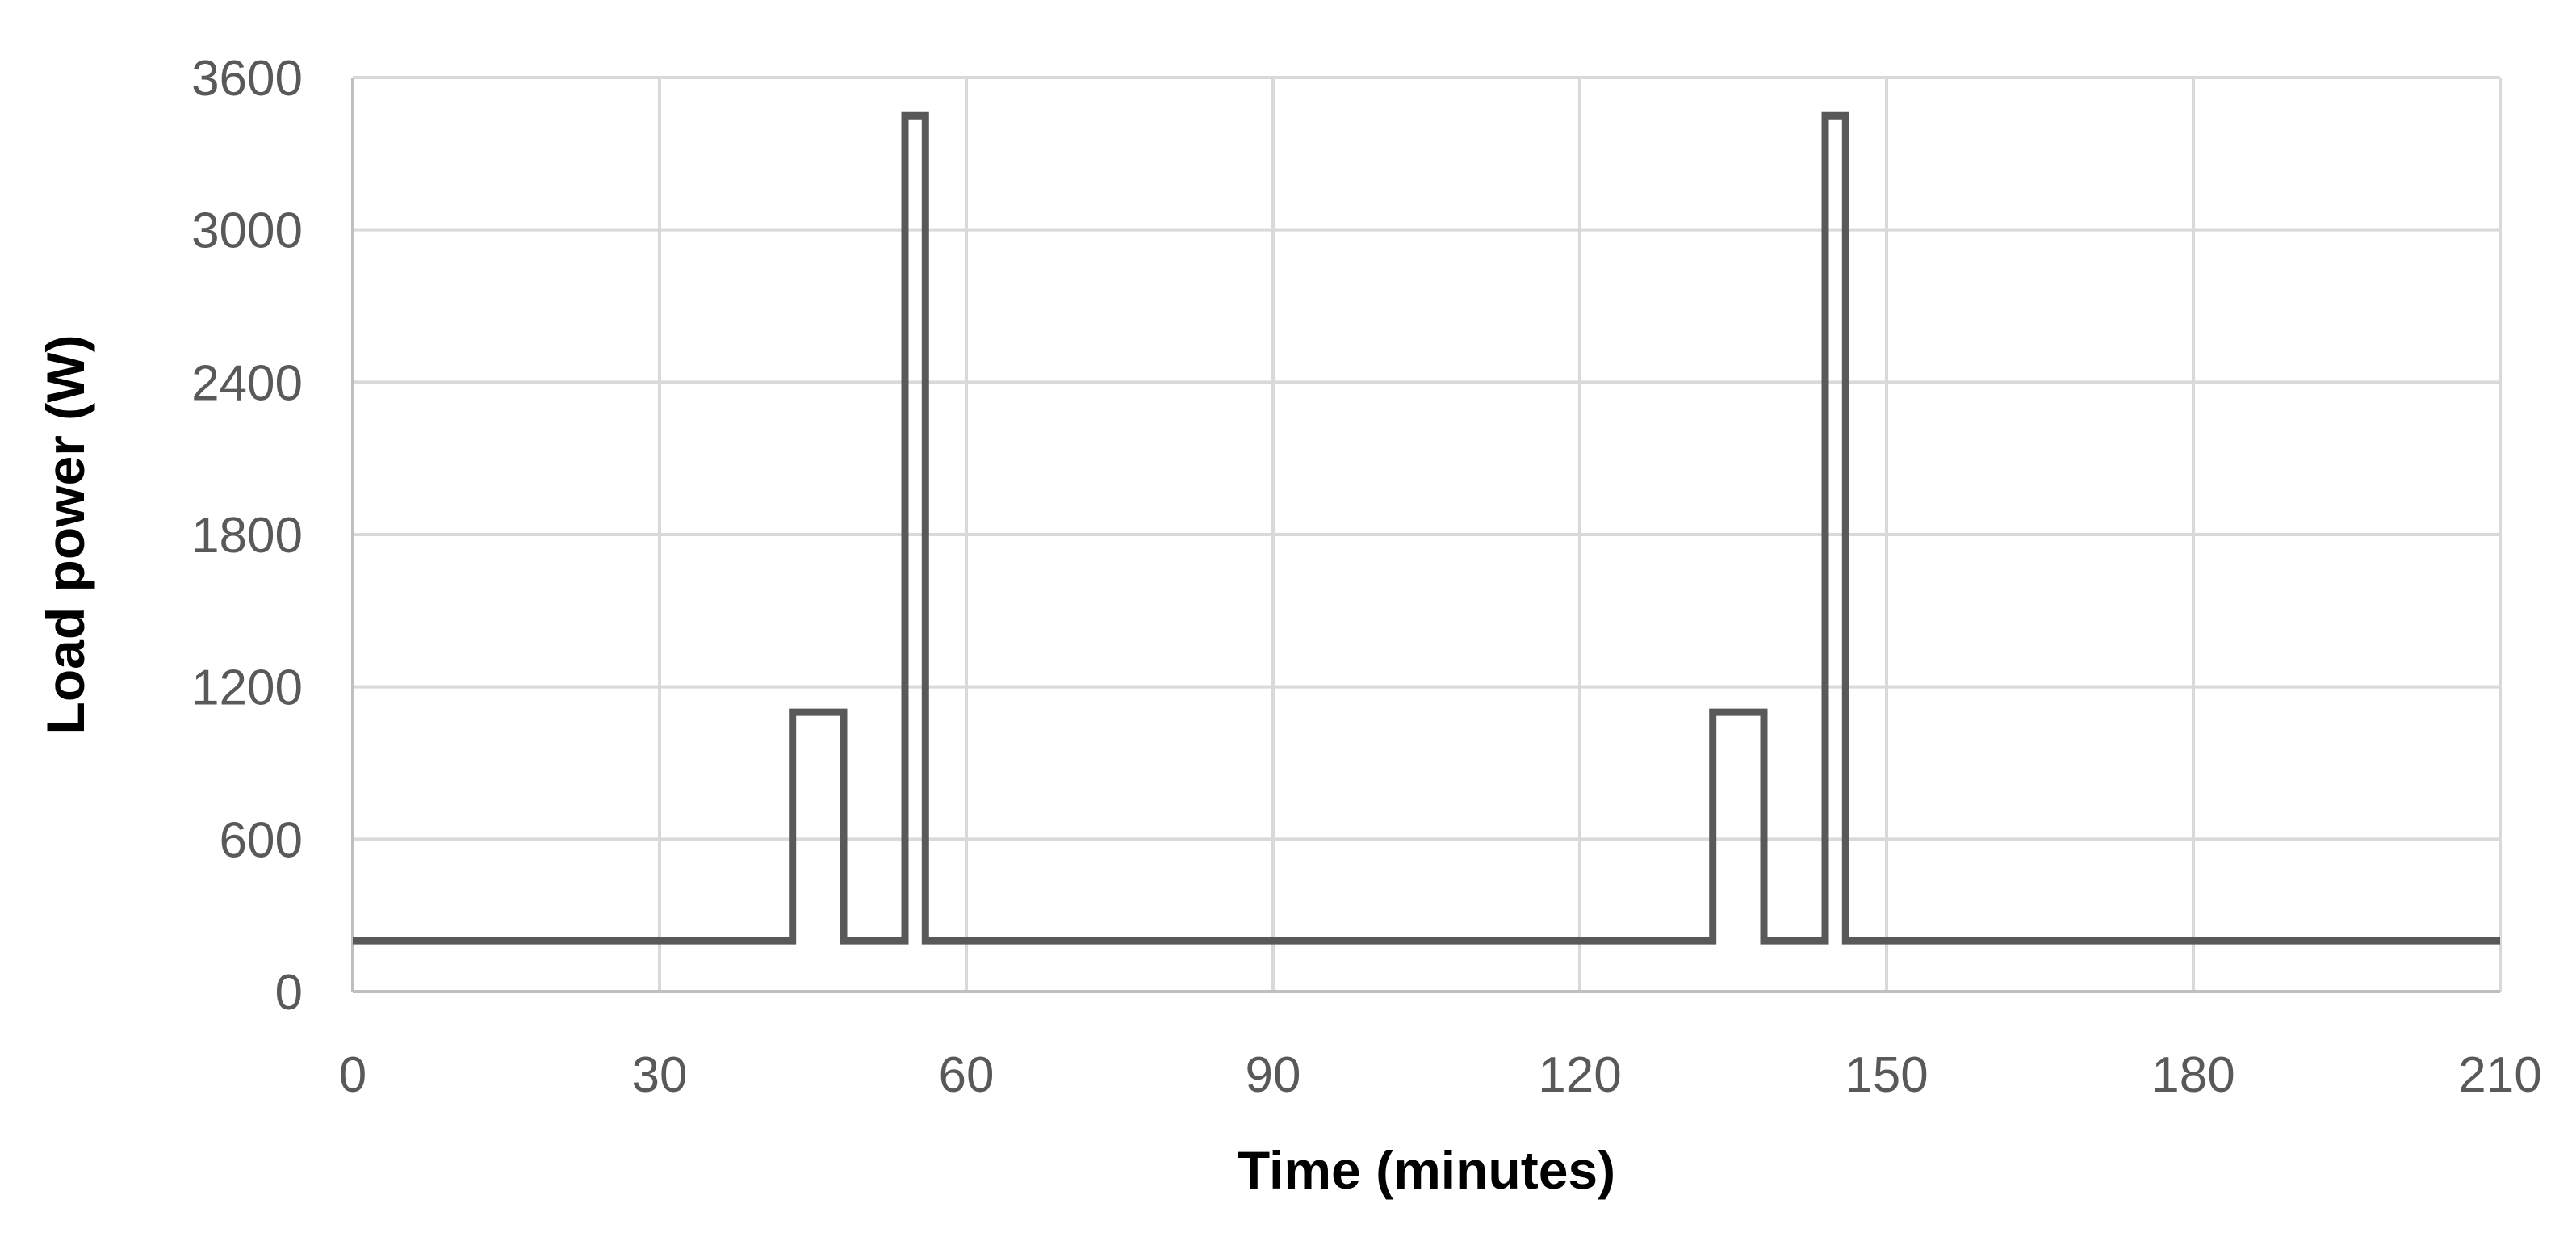  I want to click on y-axis-title: Load power (W), so click(65, 535).